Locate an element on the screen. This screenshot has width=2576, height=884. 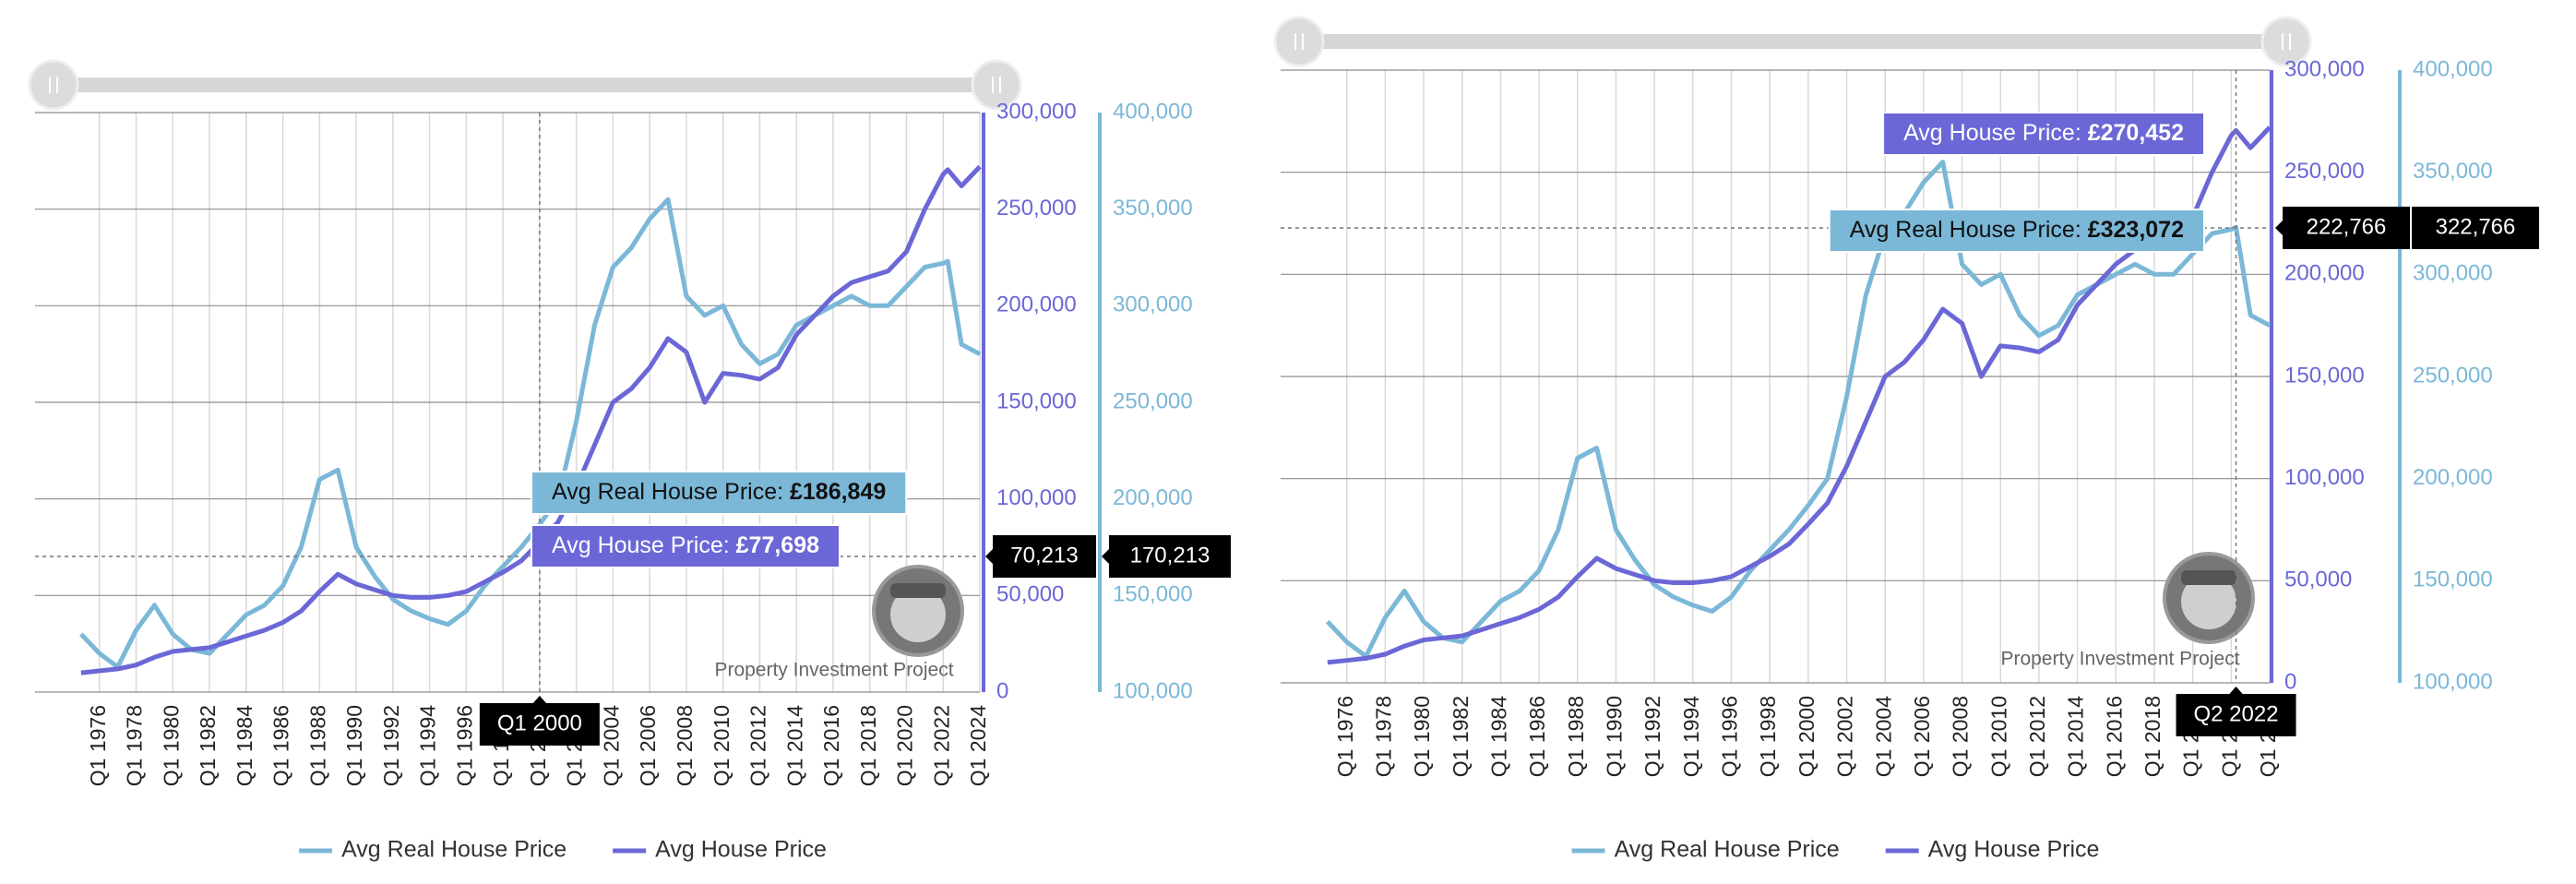
crosshair-x-box is located at coordinates (2236, 715).